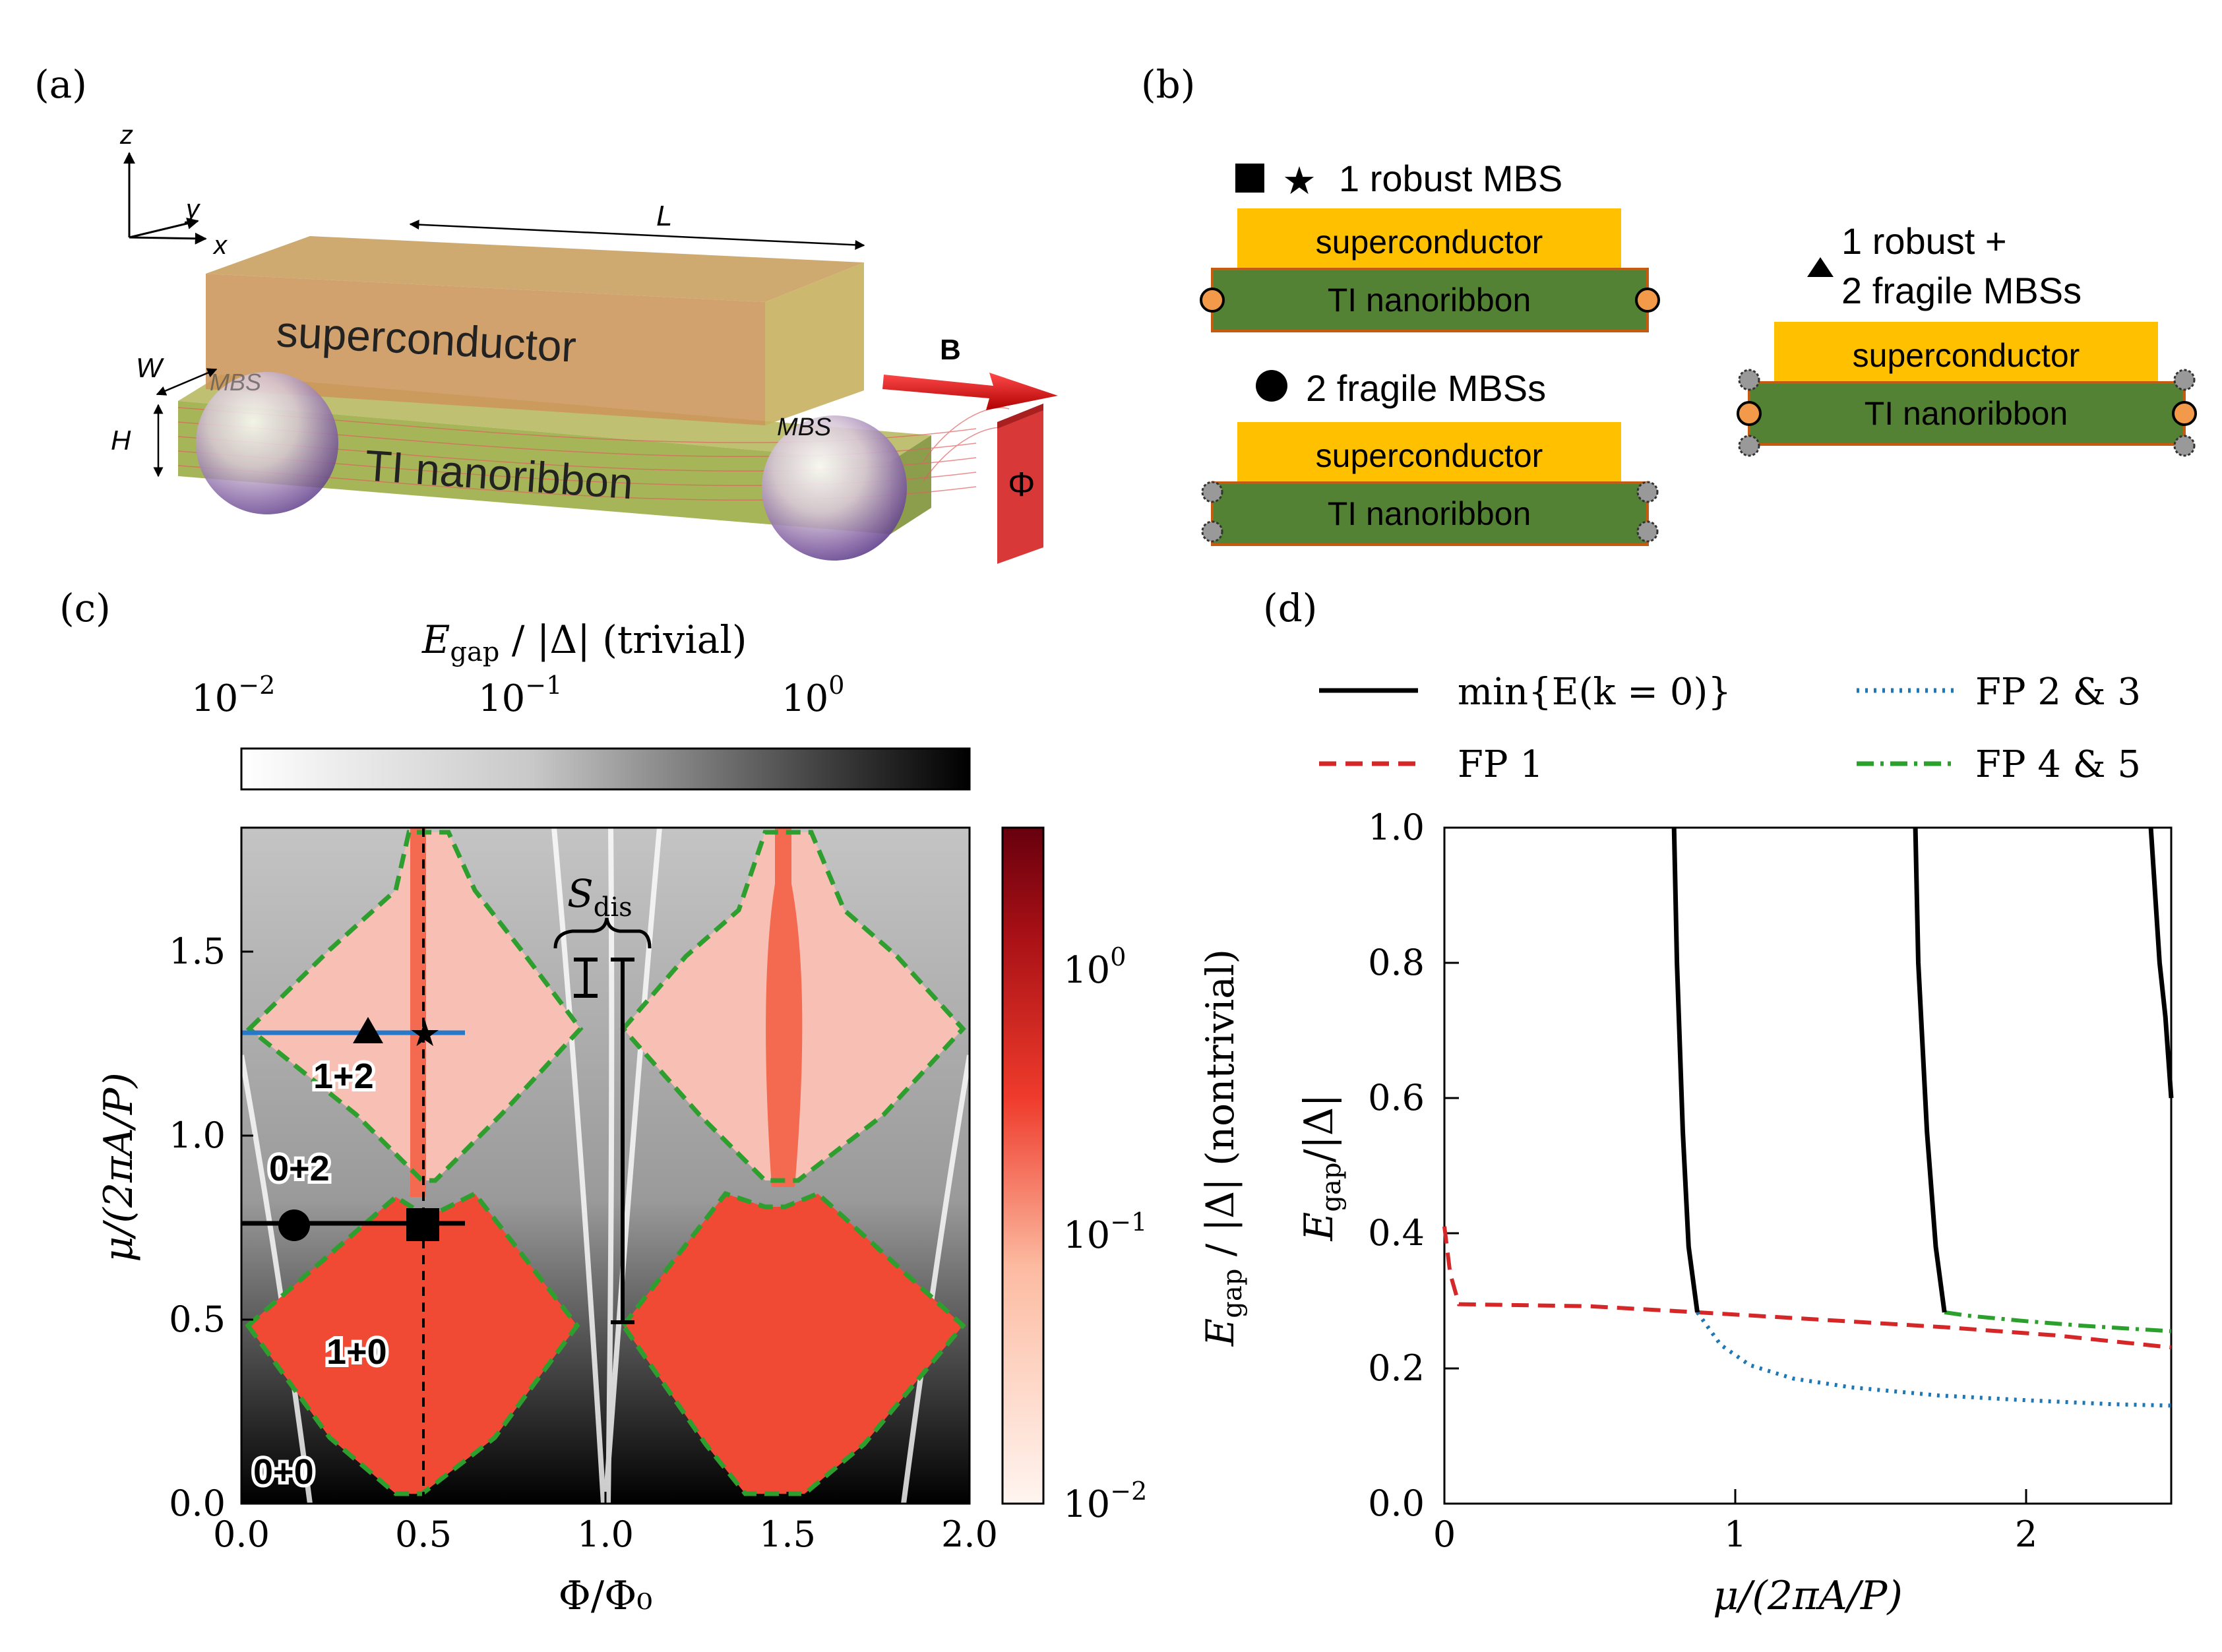 The height and width of the screenshot is (1652, 2222). What do you see at coordinates (150, 367) in the screenshot?
I see `width-label: W` at bounding box center [150, 367].